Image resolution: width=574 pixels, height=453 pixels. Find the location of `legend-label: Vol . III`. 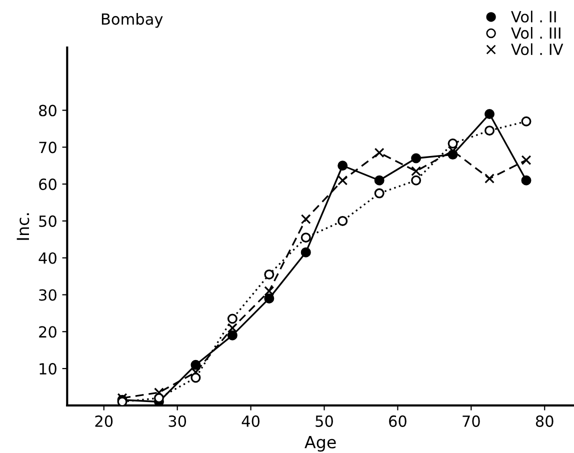

legend-label: Vol . III is located at coordinates (535, 33).